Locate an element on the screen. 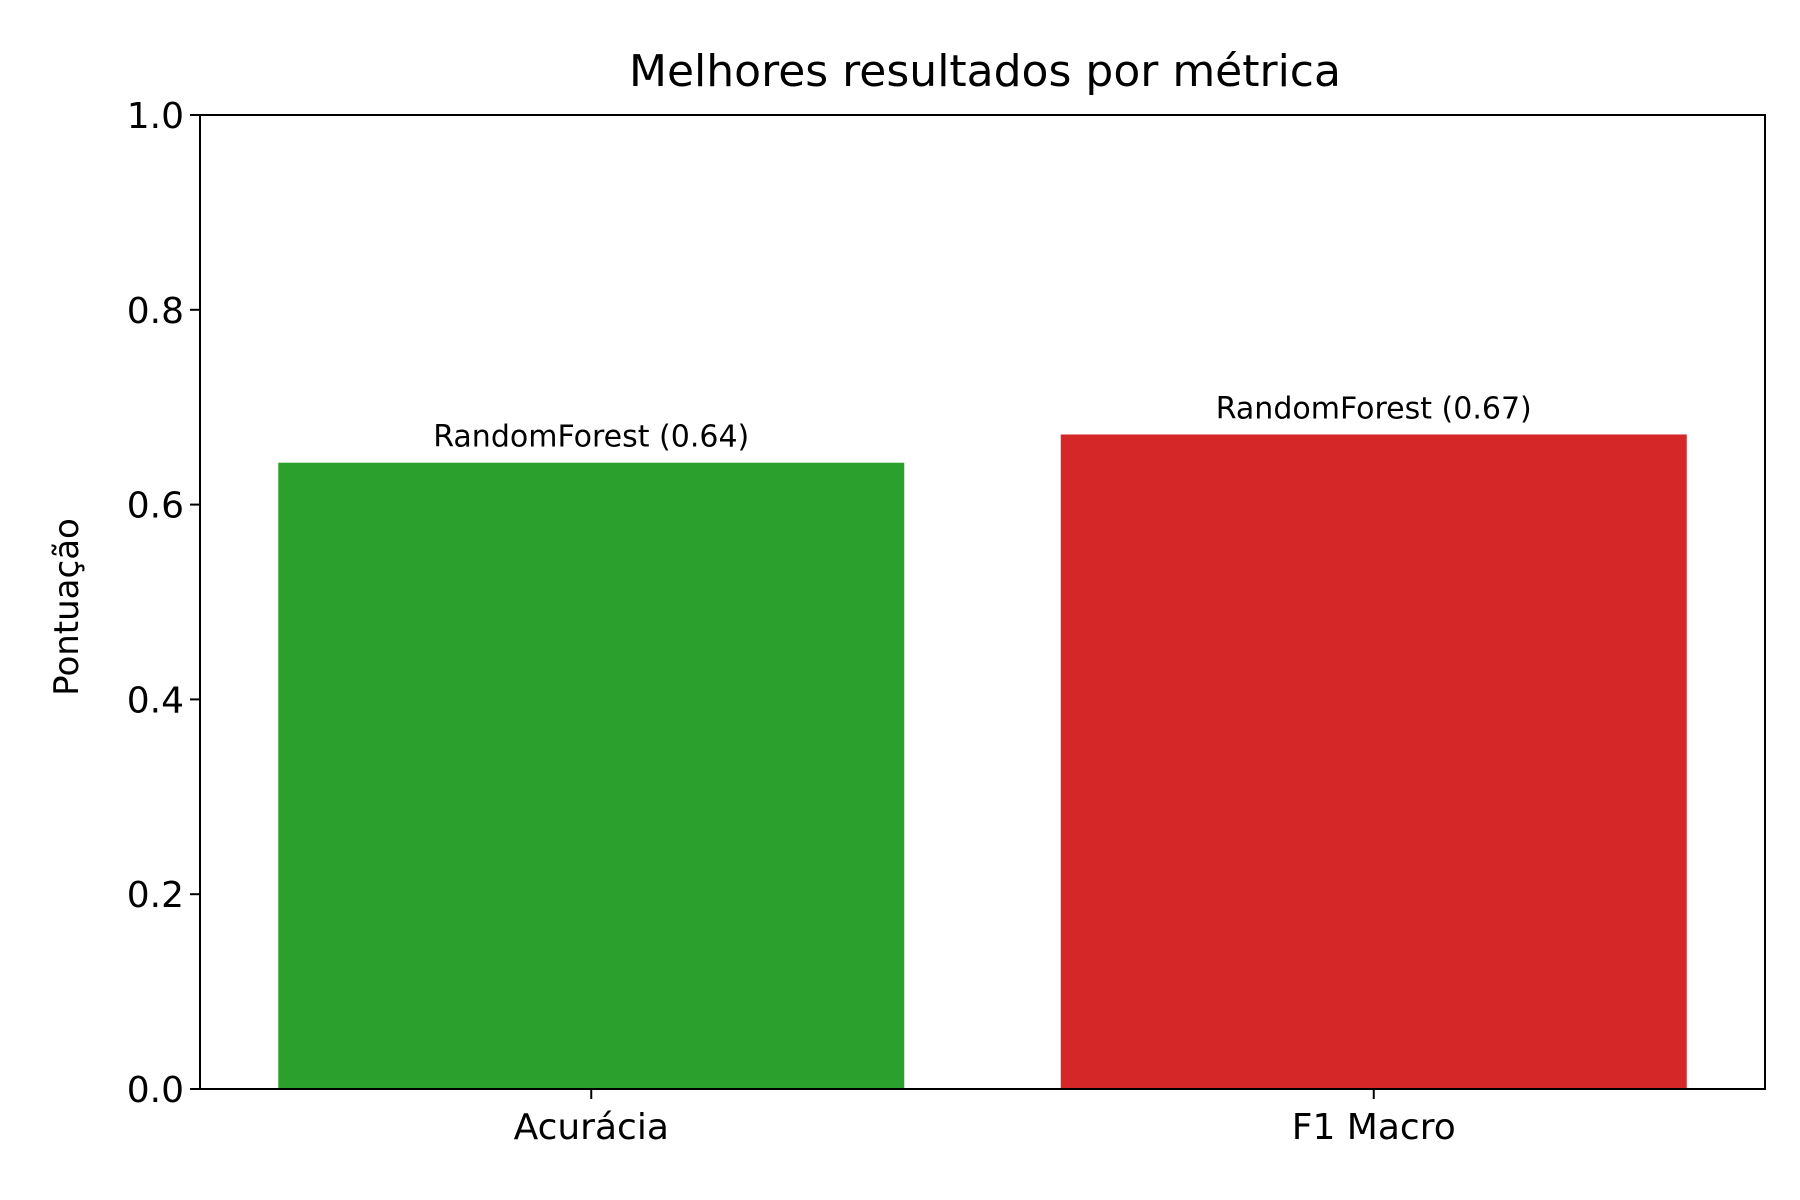  y-tick-label: 0.2 is located at coordinates (155, 895).